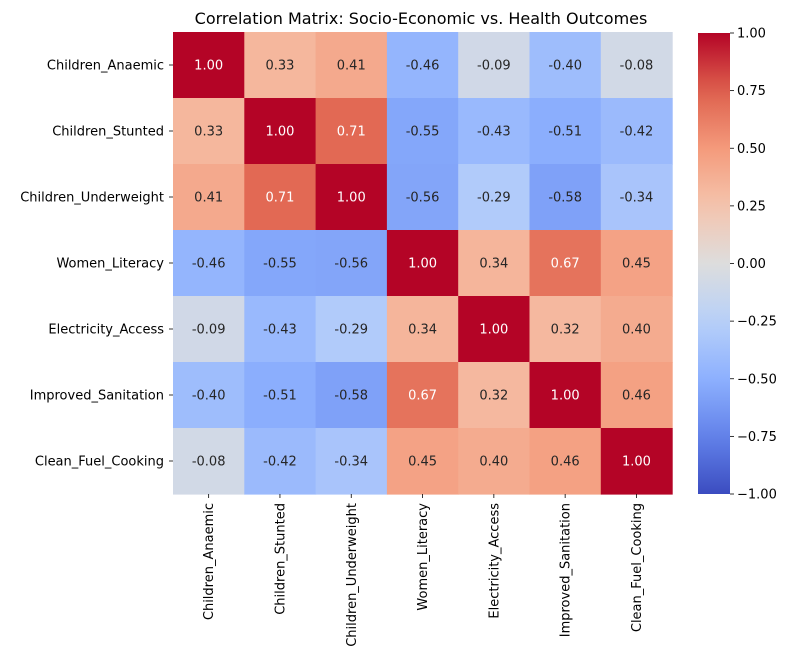 This screenshot has height=667, width=785. I want to click on colorbar-tick-label: 0.75, so click(751, 91).